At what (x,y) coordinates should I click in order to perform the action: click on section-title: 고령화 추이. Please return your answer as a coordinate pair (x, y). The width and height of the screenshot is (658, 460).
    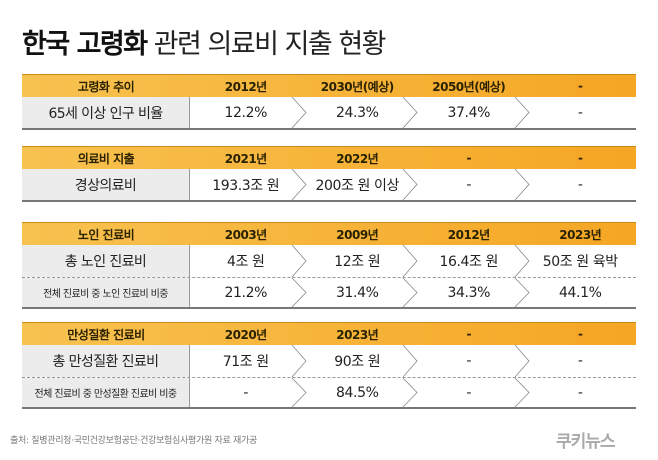
    Looking at the image, I should click on (106, 86).